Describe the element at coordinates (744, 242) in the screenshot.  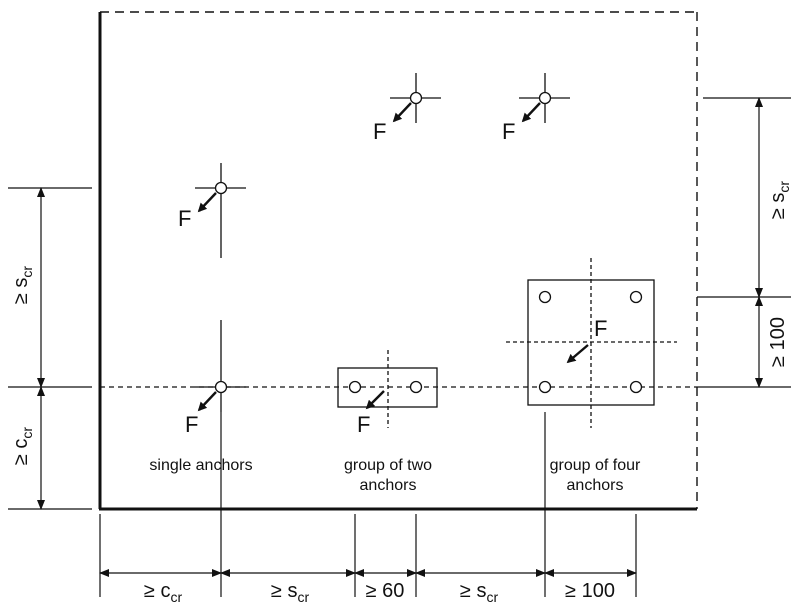
I see `dimension-right` at that location.